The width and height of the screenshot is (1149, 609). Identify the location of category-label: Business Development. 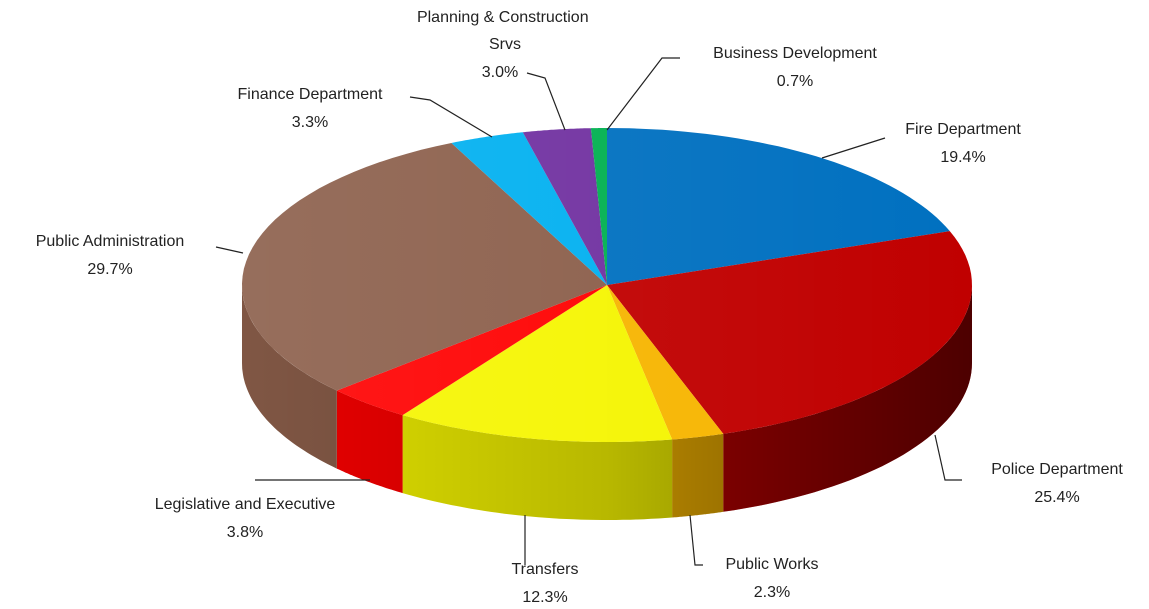
(795, 53).